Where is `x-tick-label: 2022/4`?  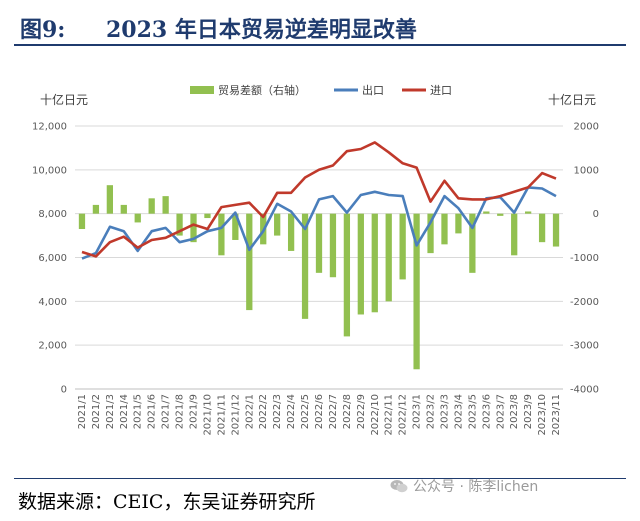
x-tick-label: 2022/4 is located at coordinates (291, 411).